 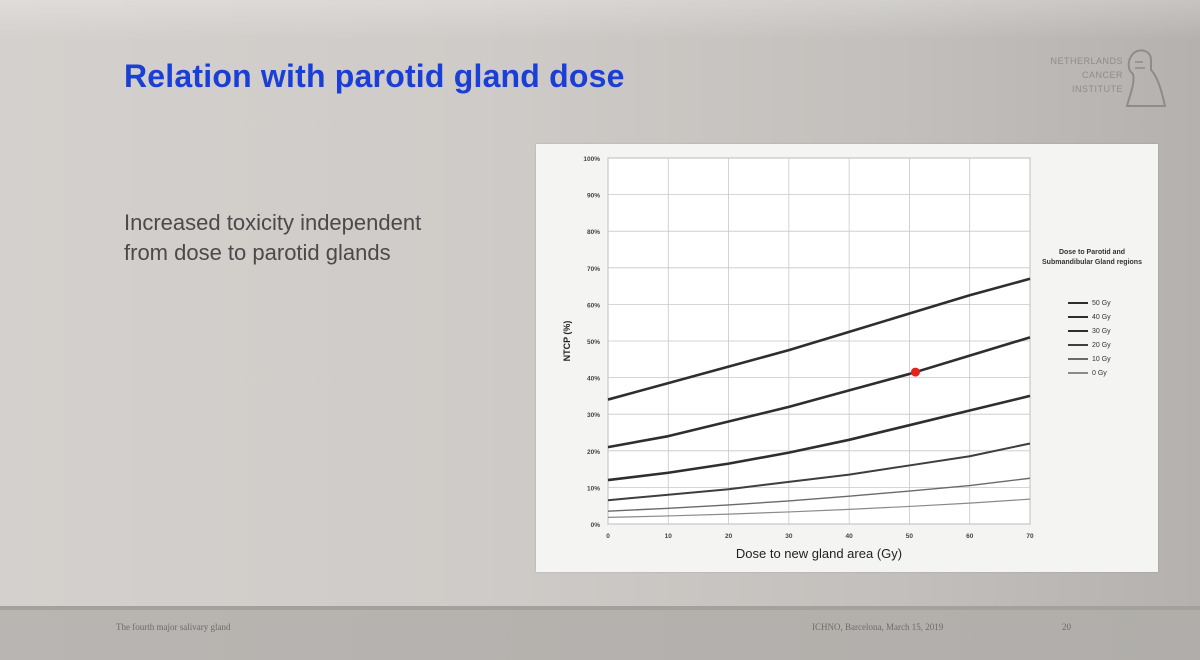 I want to click on x-tick-label: 30, so click(x=789, y=536).